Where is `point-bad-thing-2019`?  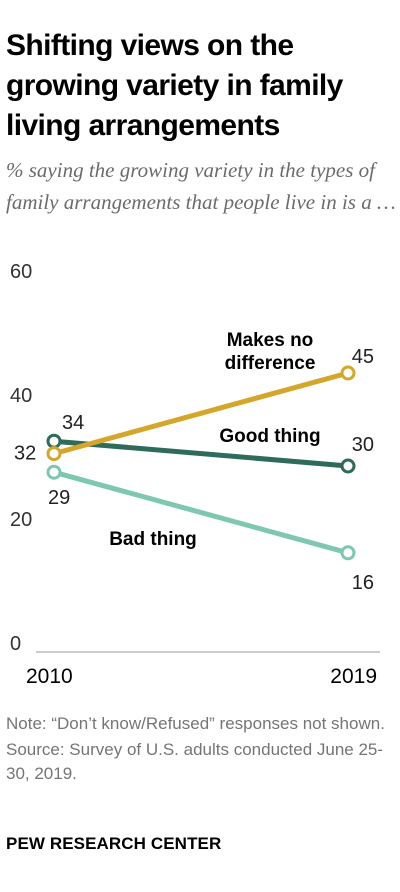 point-bad-thing-2019 is located at coordinates (348, 553).